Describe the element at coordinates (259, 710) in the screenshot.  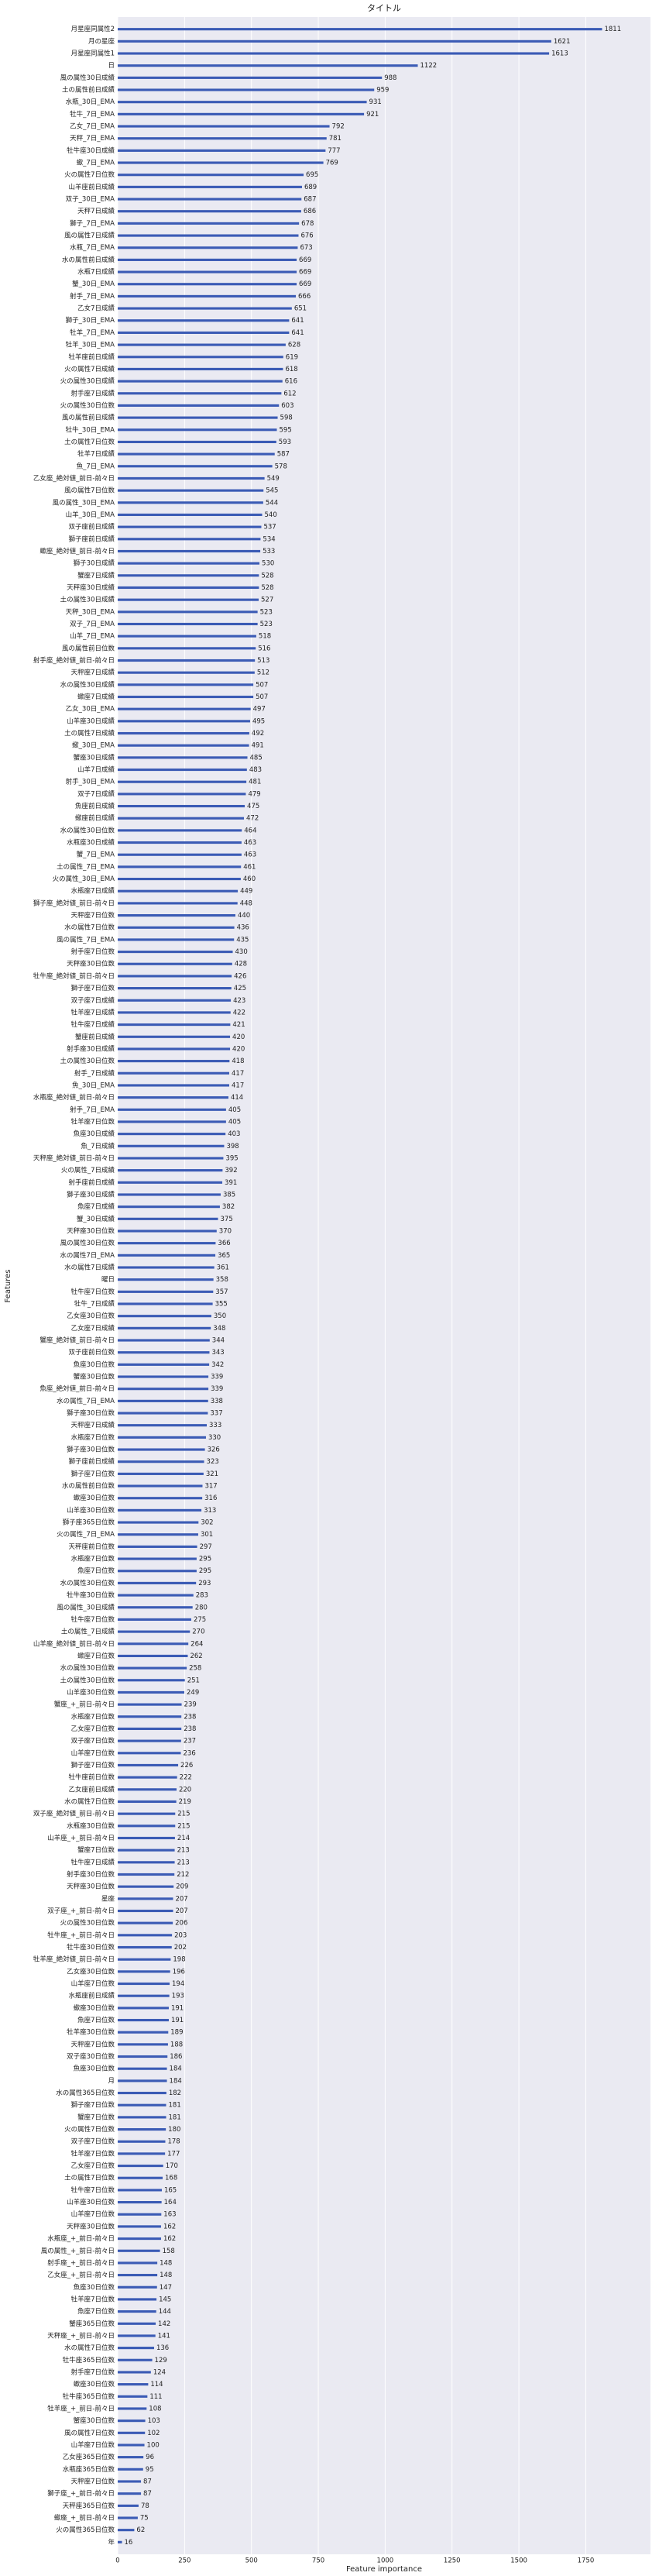
I see `value-label: 497` at that location.